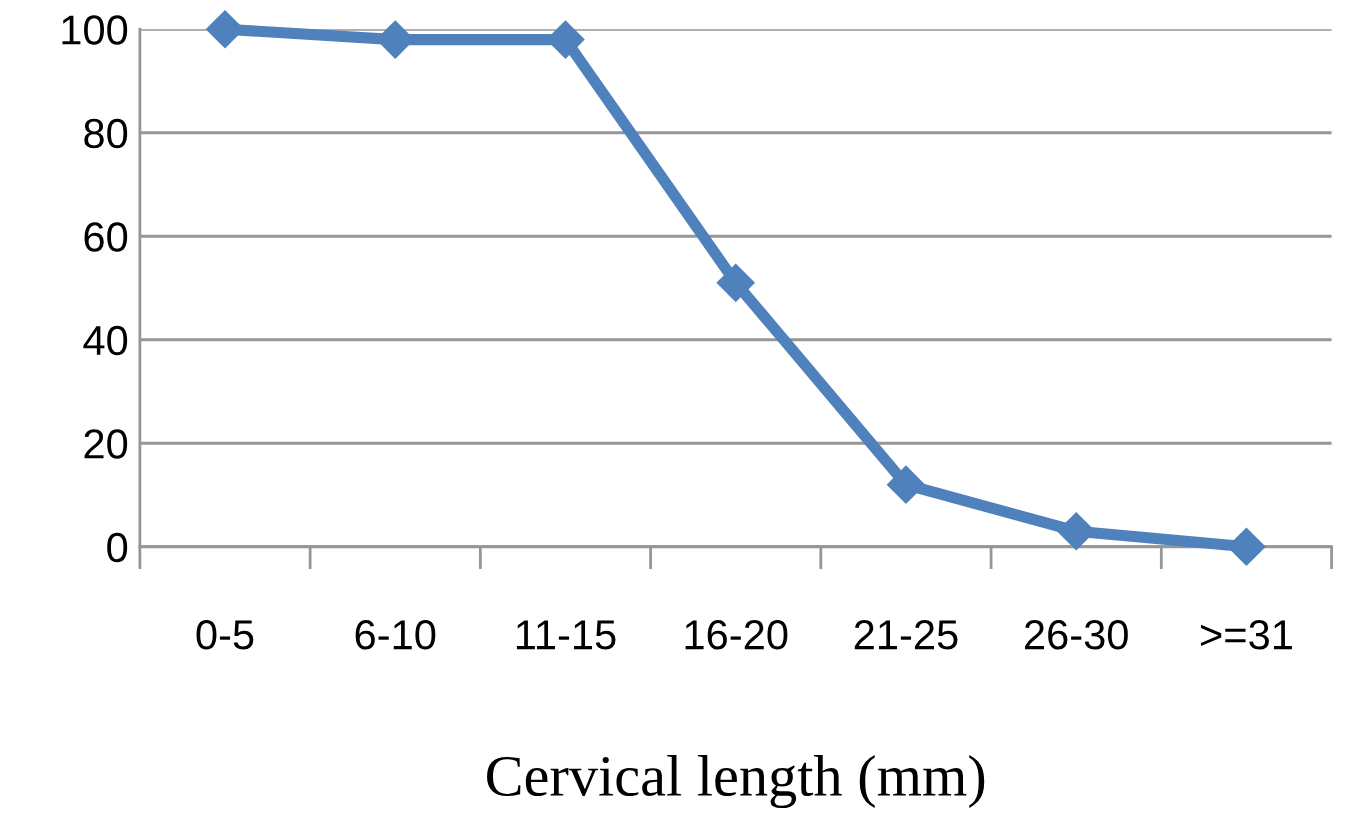  I want to click on x-tick-label: 16-20, so click(736, 635).